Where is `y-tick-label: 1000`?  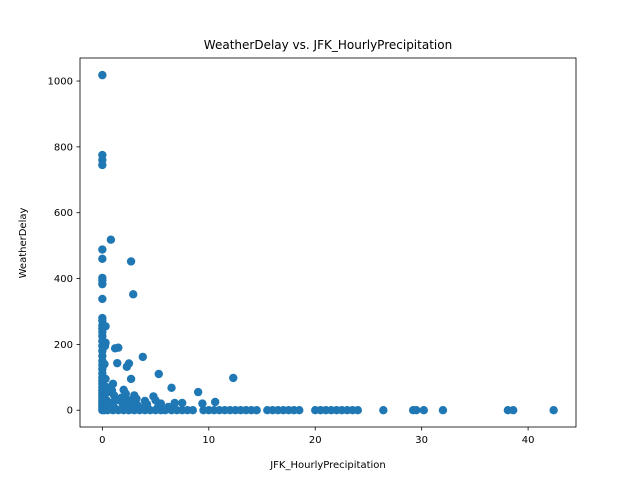 y-tick-label: 1000 is located at coordinates (60, 82).